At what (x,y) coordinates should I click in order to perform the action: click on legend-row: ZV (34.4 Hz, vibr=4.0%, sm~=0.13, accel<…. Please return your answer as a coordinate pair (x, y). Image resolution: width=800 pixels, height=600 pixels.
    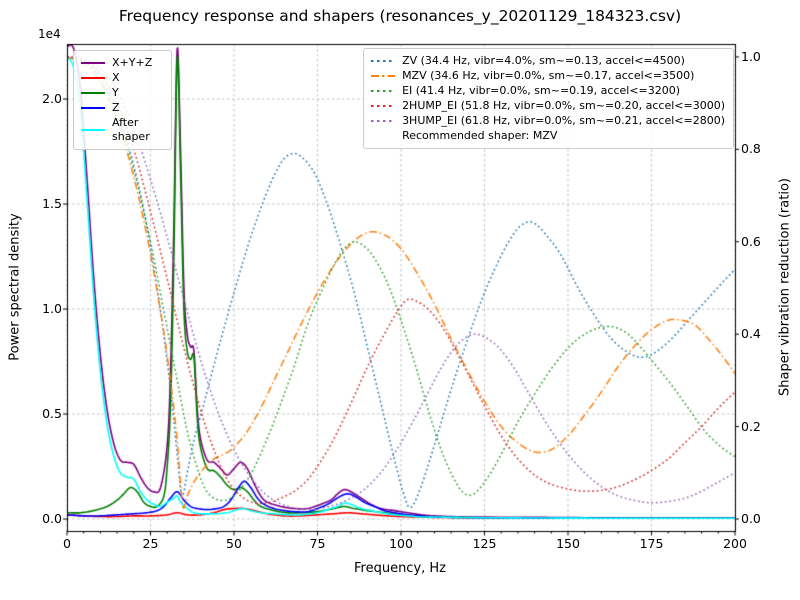
    Looking at the image, I should click on (548, 61).